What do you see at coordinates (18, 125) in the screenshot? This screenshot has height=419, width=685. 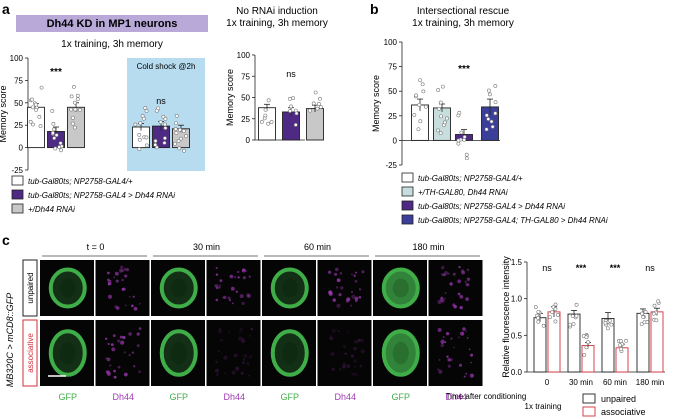 I see `y-tick-label: 25` at bounding box center [18, 125].